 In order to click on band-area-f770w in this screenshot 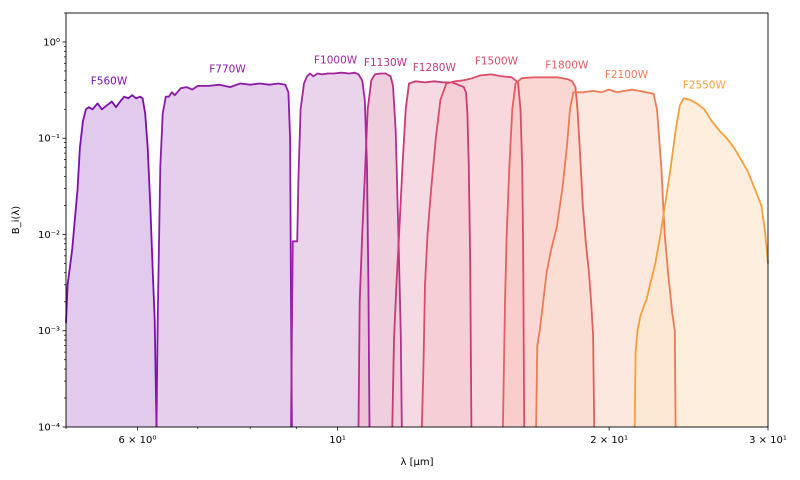, I will do `click(224, 255)`.